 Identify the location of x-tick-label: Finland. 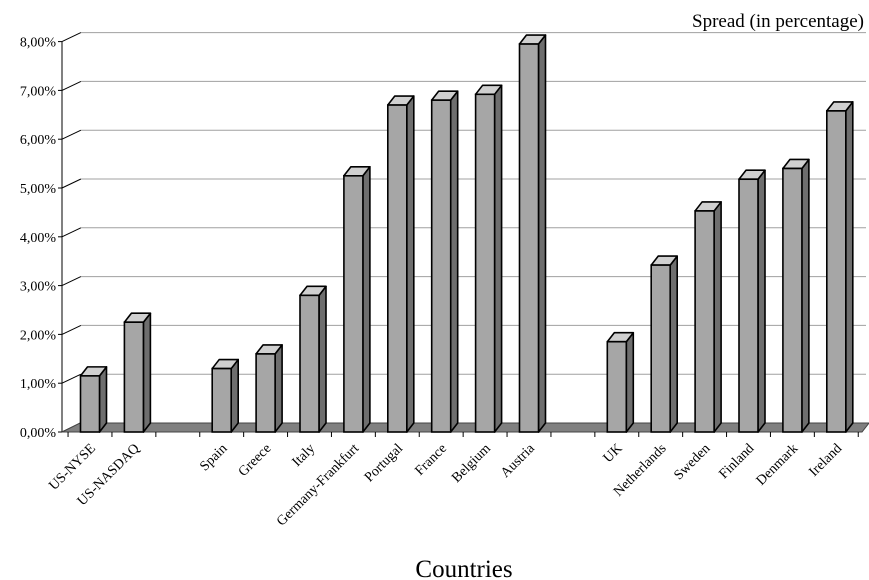
(736, 461).